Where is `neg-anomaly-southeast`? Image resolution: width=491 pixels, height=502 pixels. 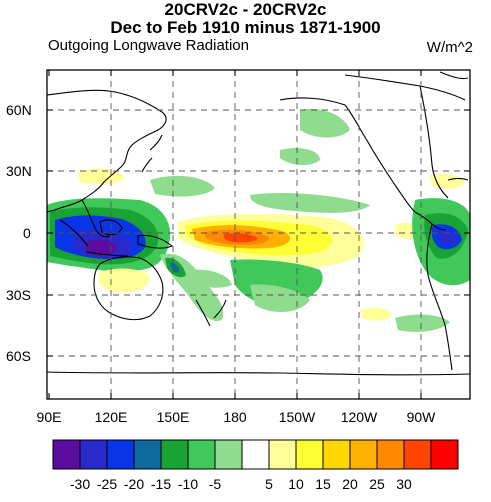
neg-anomaly-southeast is located at coordinates (422, 323).